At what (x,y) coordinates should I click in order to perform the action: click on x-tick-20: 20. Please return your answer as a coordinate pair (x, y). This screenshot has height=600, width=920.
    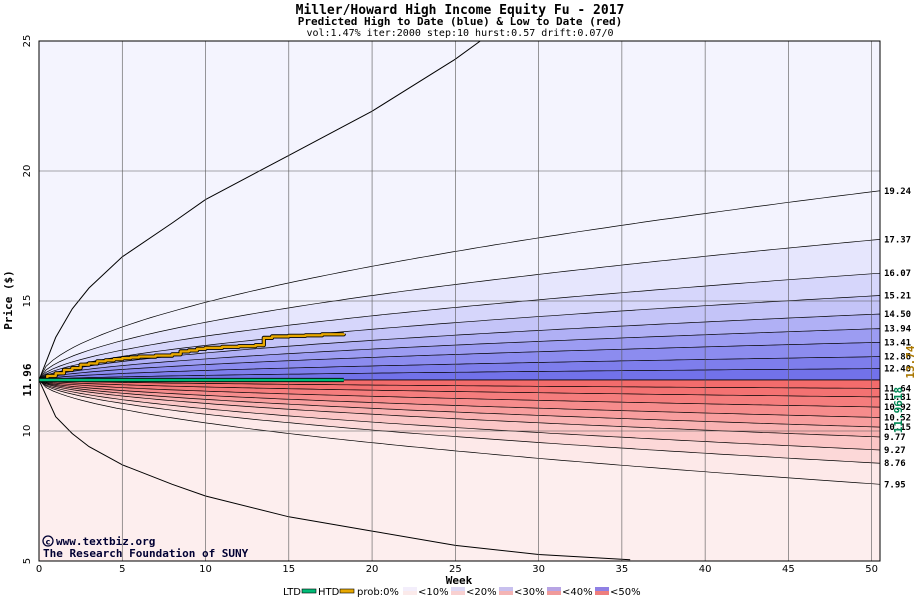
    Looking at the image, I should click on (372, 569).